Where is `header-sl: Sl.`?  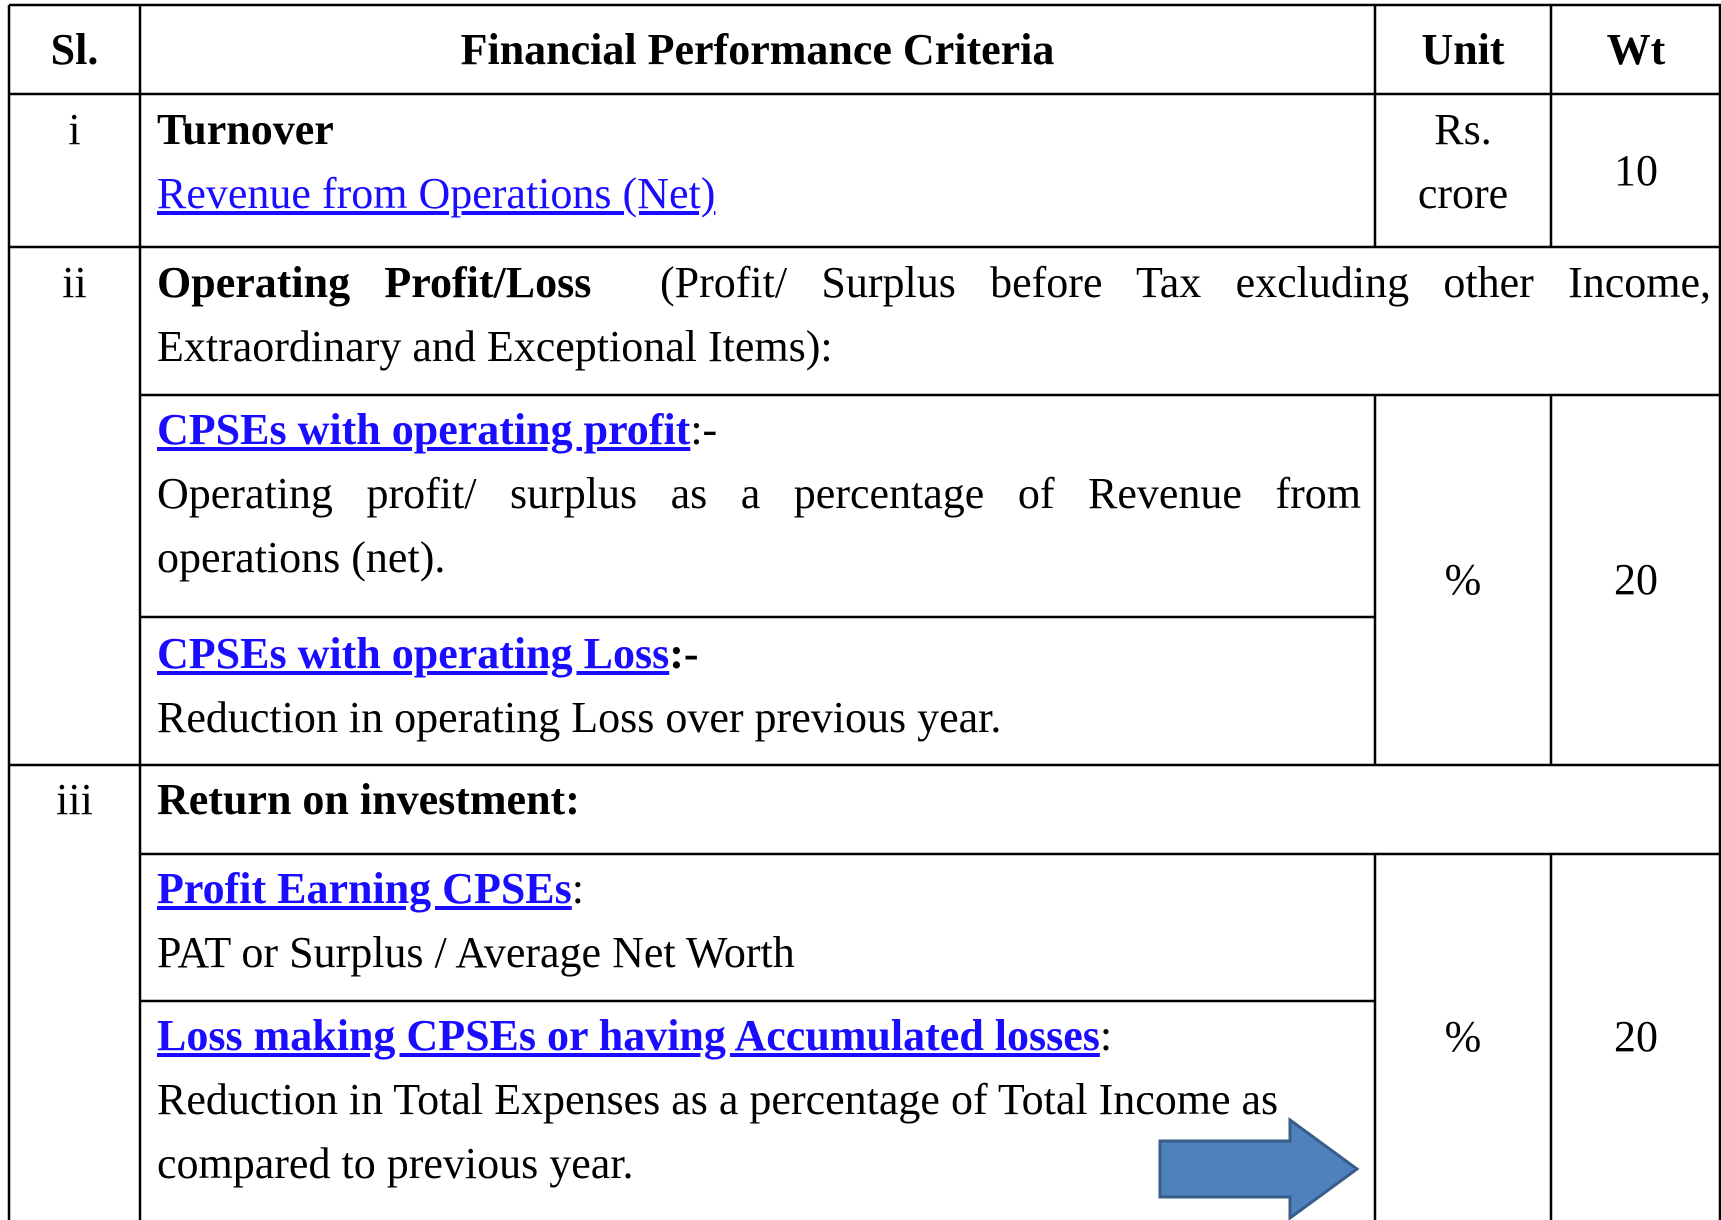
header-sl: Sl. is located at coordinates (74, 49).